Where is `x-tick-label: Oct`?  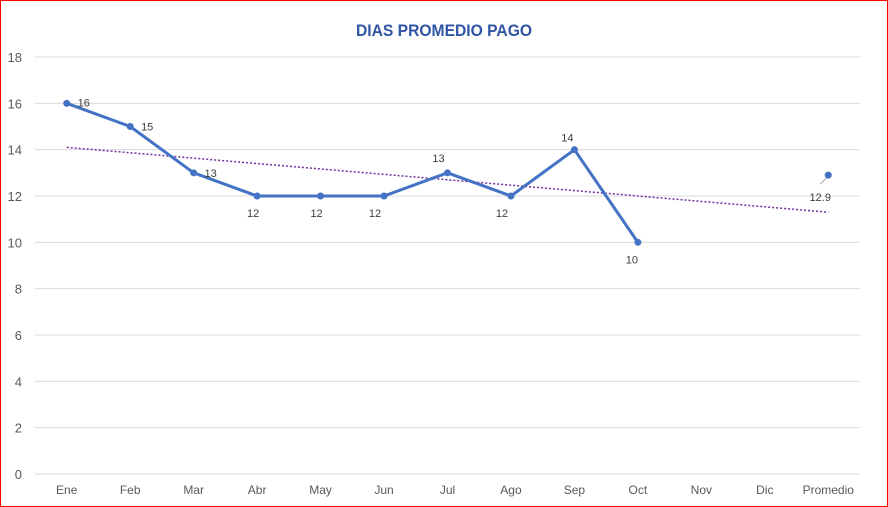 x-tick-label: Oct is located at coordinates (638, 490).